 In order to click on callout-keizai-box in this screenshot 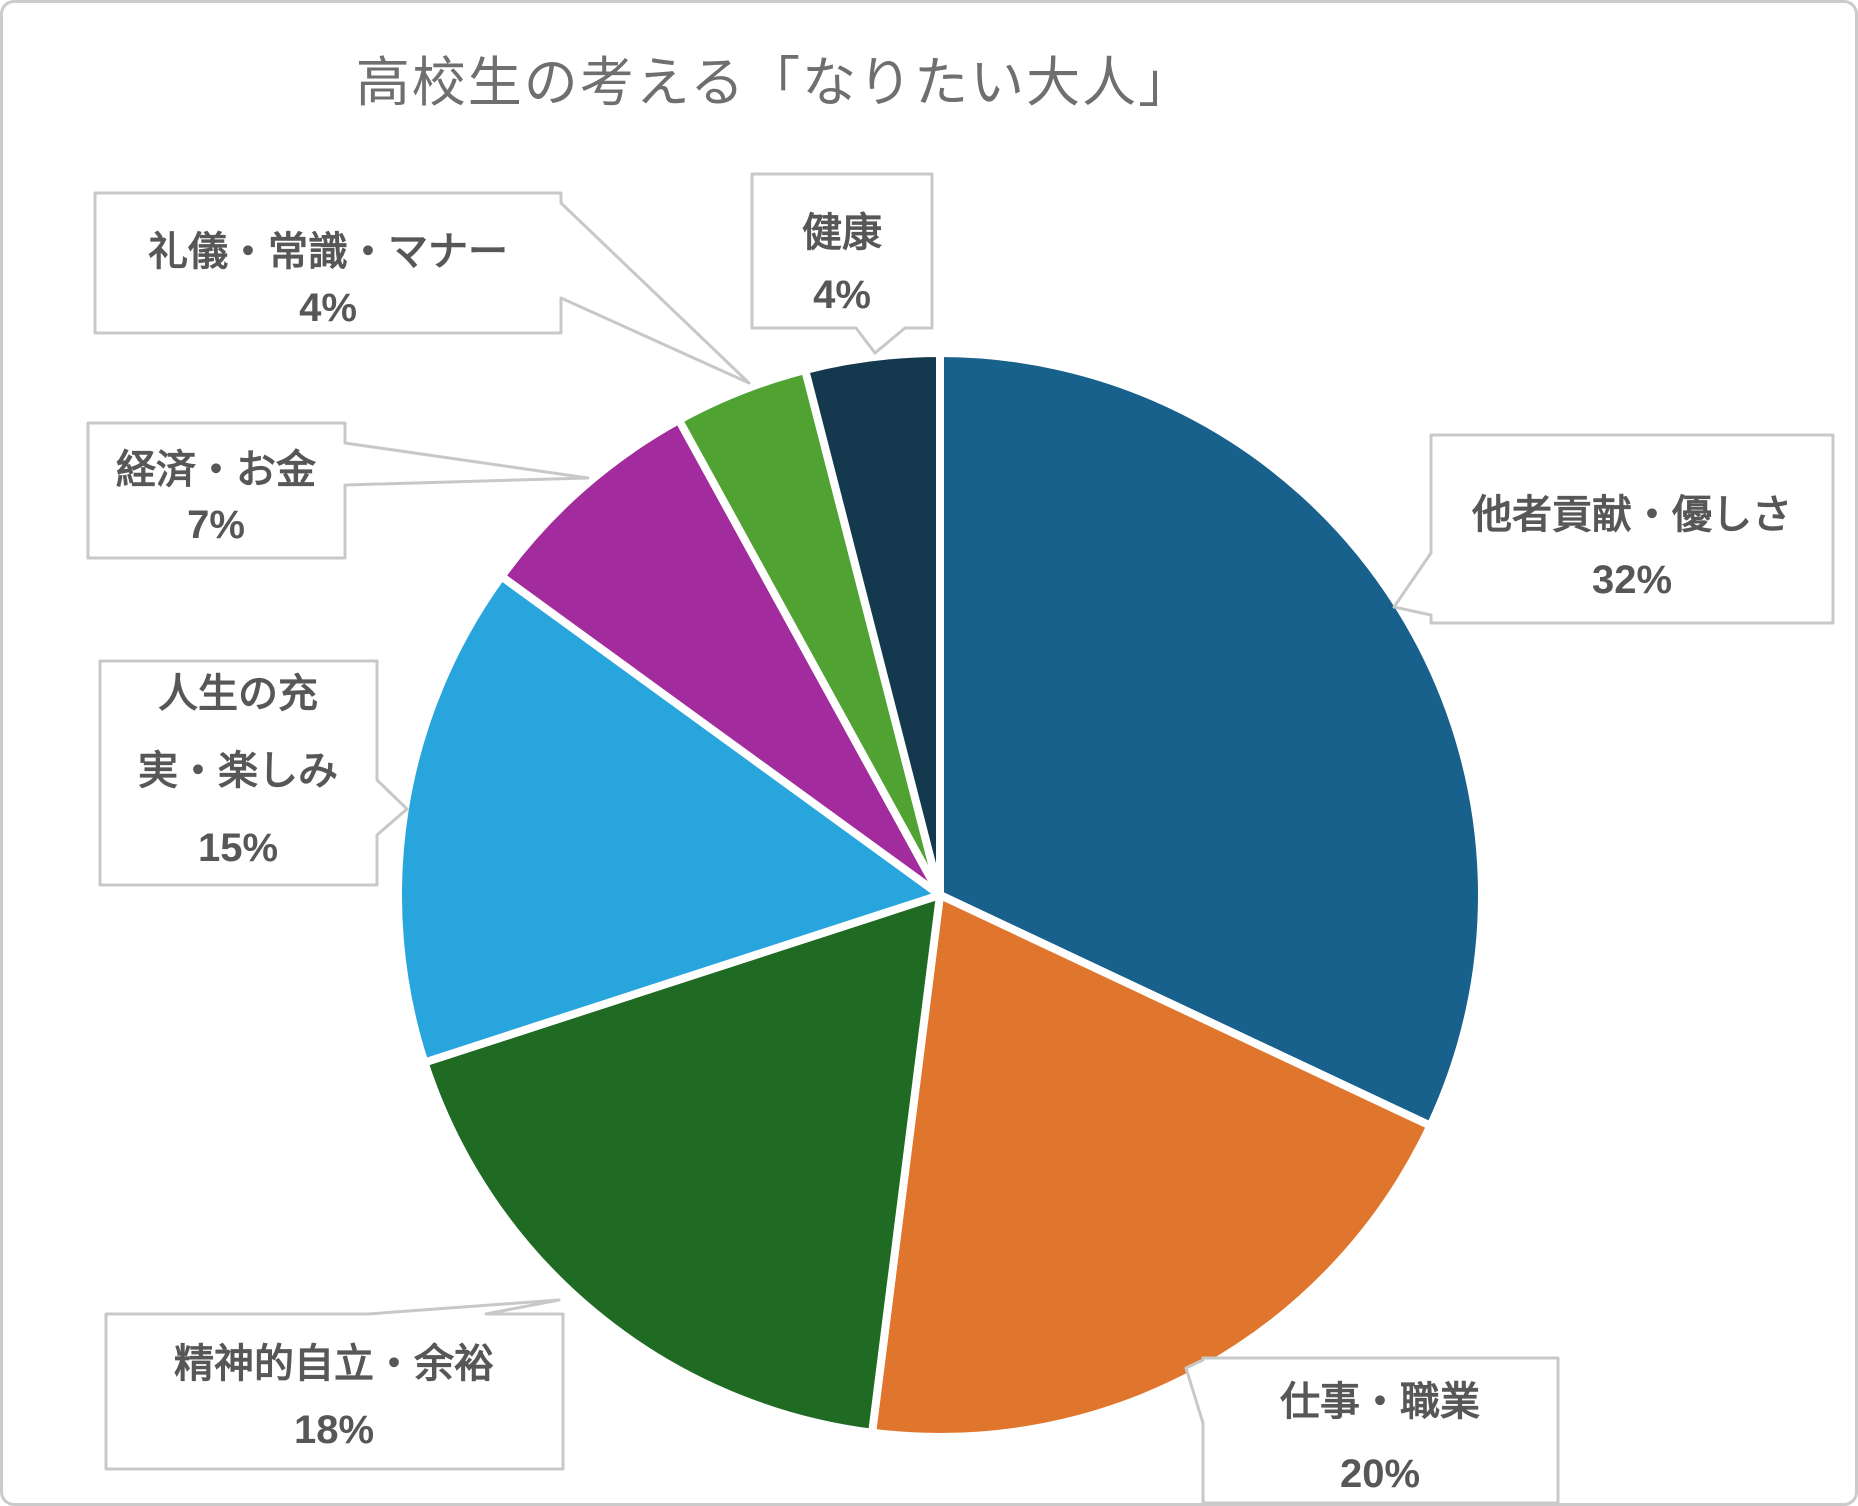, I will do `click(338, 490)`.